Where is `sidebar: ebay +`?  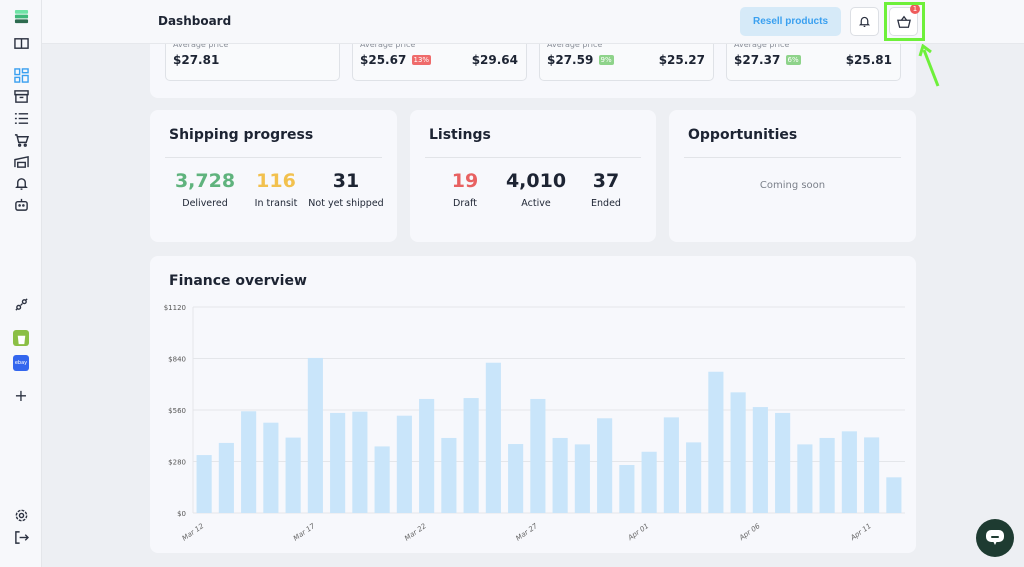 sidebar: ebay + is located at coordinates (21, 283).